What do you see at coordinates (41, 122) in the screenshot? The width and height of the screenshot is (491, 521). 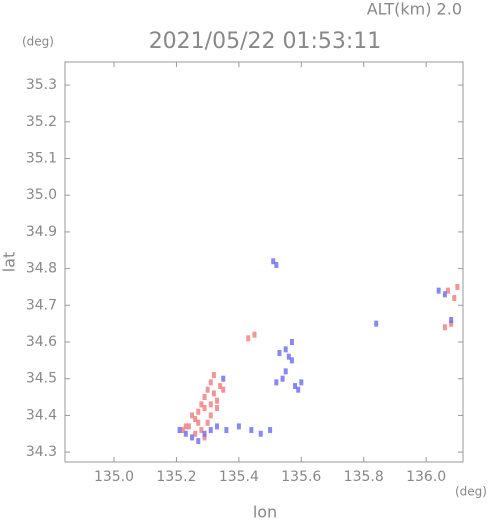 I see `y-tick-label: 35.2` at bounding box center [41, 122].